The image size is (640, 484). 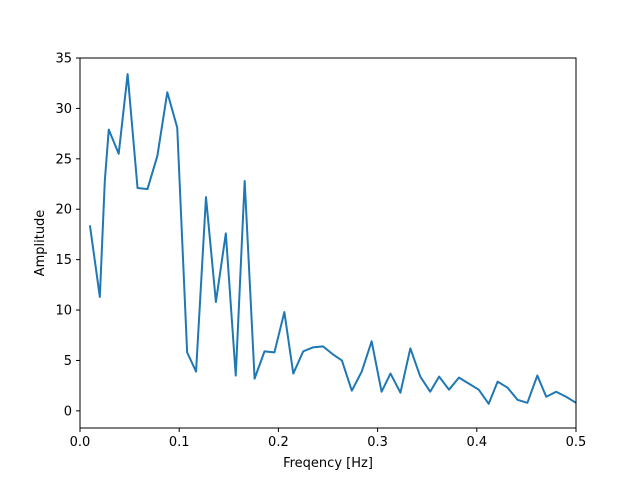 What do you see at coordinates (576, 442) in the screenshot?
I see `x-tick-label: 0.5` at bounding box center [576, 442].